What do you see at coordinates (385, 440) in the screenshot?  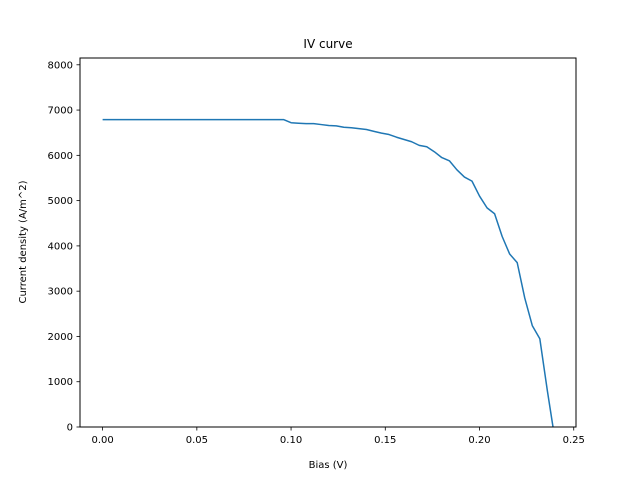 I see `x-tick-label: 0.15` at bounding box center [385, 440].